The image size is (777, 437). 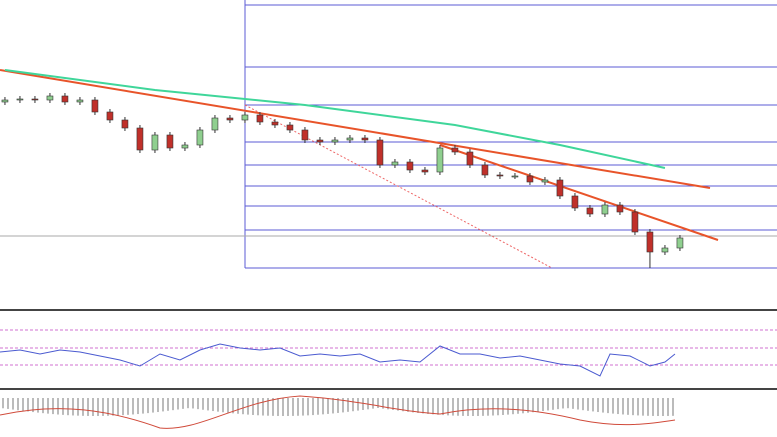 I want to click on macd-signal, so click(x=338, y=412).